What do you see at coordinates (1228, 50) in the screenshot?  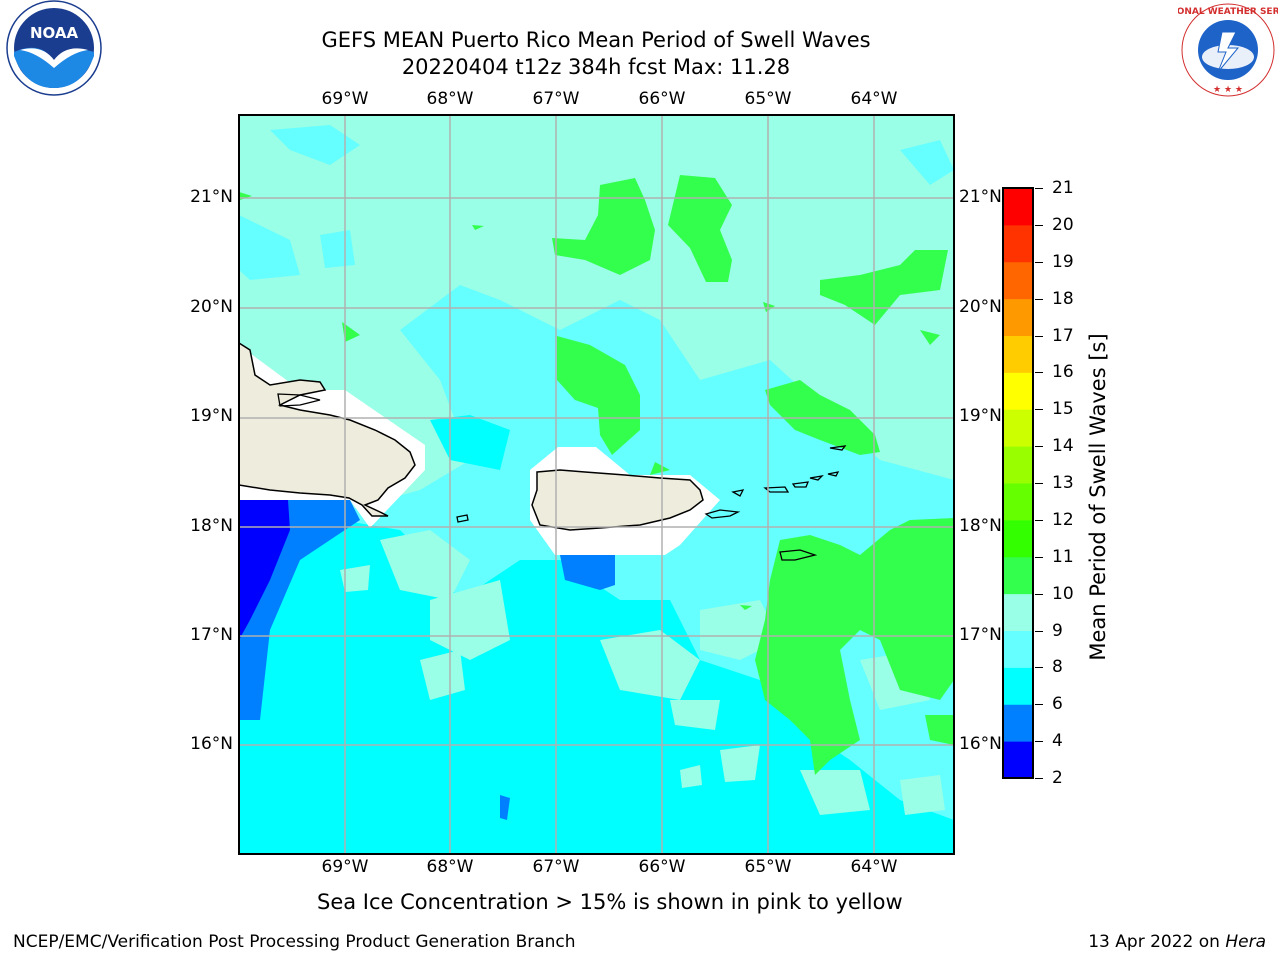 I see `nws-logo: NATIONAL WEATHER SERVICE ★ ★ ★` at bounding box center [1228, 50].